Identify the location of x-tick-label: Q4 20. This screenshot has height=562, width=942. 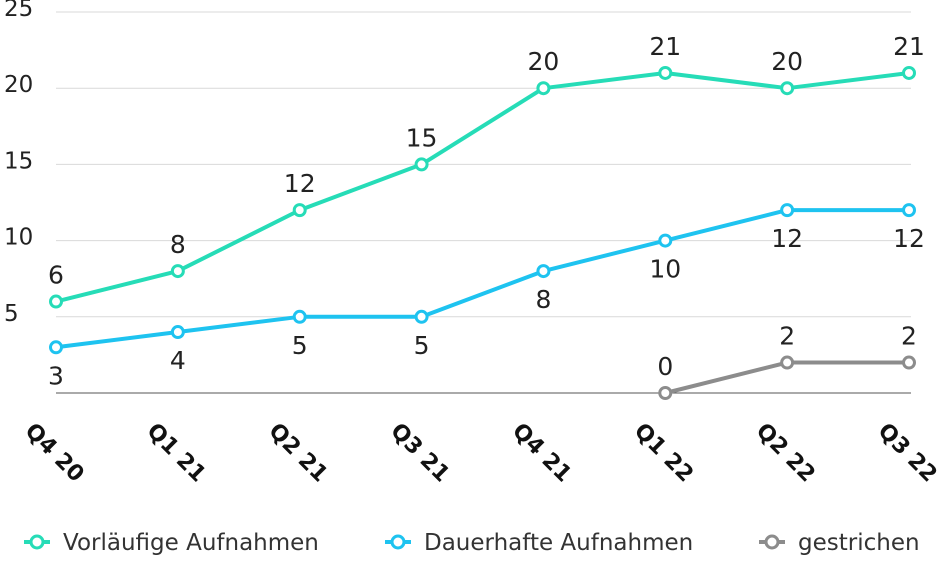
(54, 453).